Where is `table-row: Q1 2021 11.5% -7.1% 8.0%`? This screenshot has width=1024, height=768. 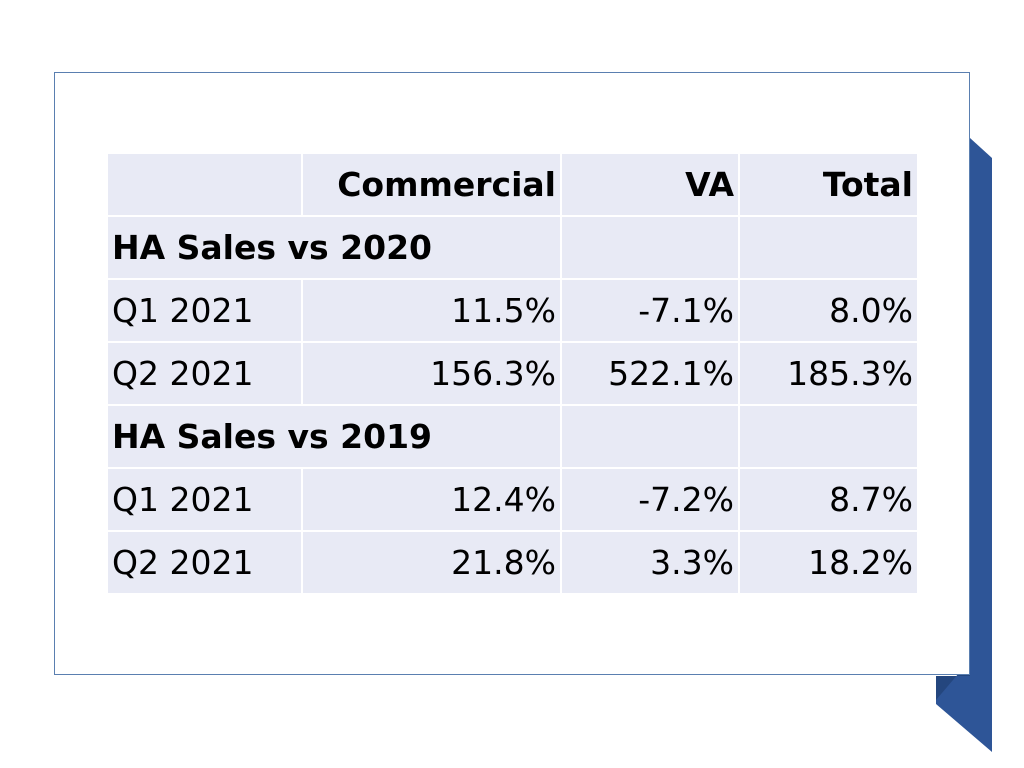 table-row: Q1 2021 11.5% -7.1% 8.0% is located at coordinates (512, 310).